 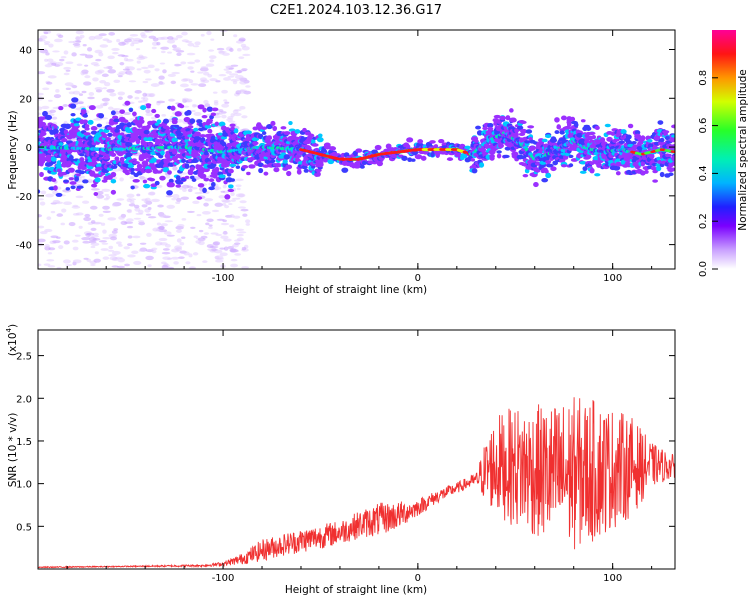 I want to click on y-tick-label: 20, so click(x=25, y=99).